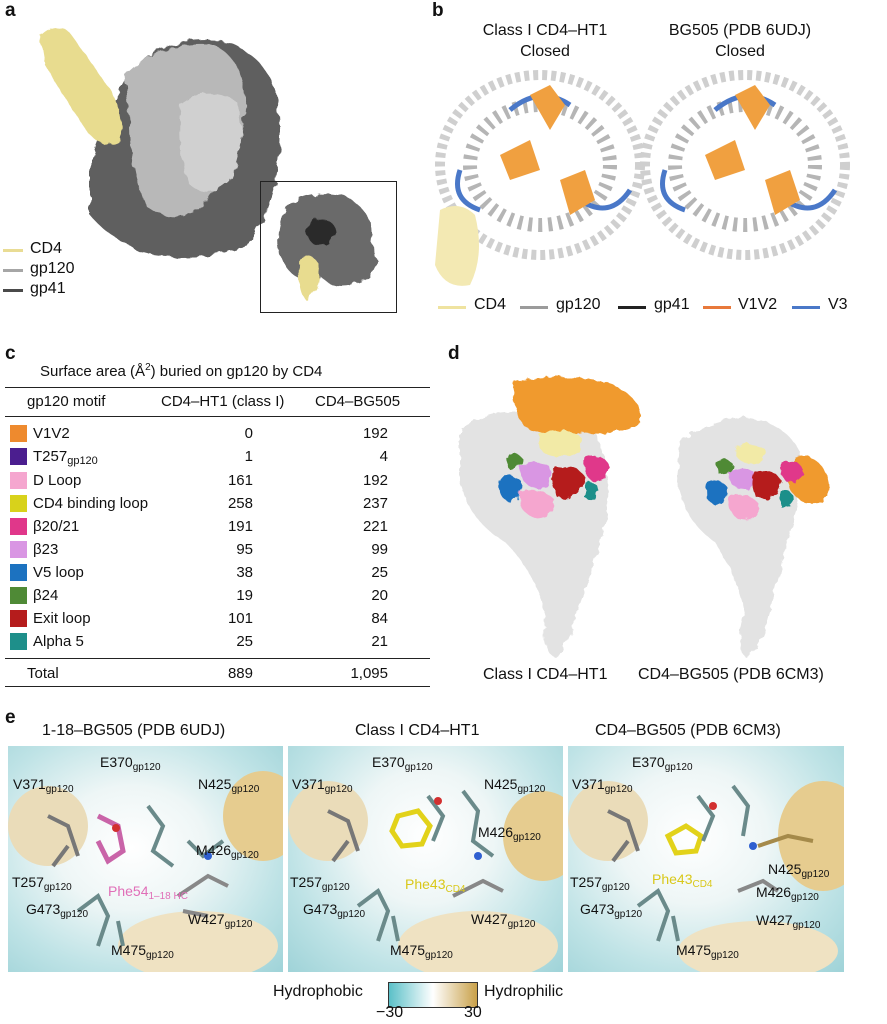  What do you see at coordinates (379, 641) in the screenshot?
I see `value-bg505: 21` at bounding box center [379, 641].